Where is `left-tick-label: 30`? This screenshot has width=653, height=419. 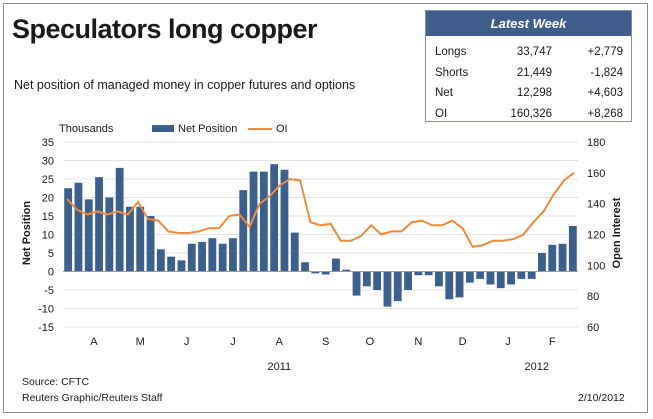
left-tick-label: 30 is located at coordinates (48, 162).